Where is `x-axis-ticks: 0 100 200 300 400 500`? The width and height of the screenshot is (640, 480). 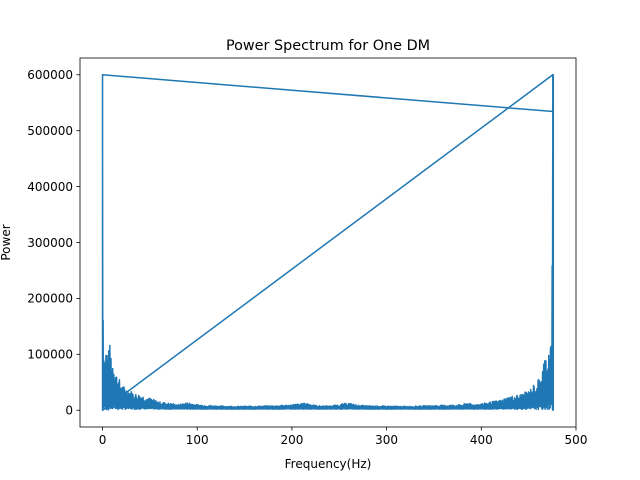
x-axis-ticks: 0 100 200 300 400 500 is located at coordinates (343, 437).